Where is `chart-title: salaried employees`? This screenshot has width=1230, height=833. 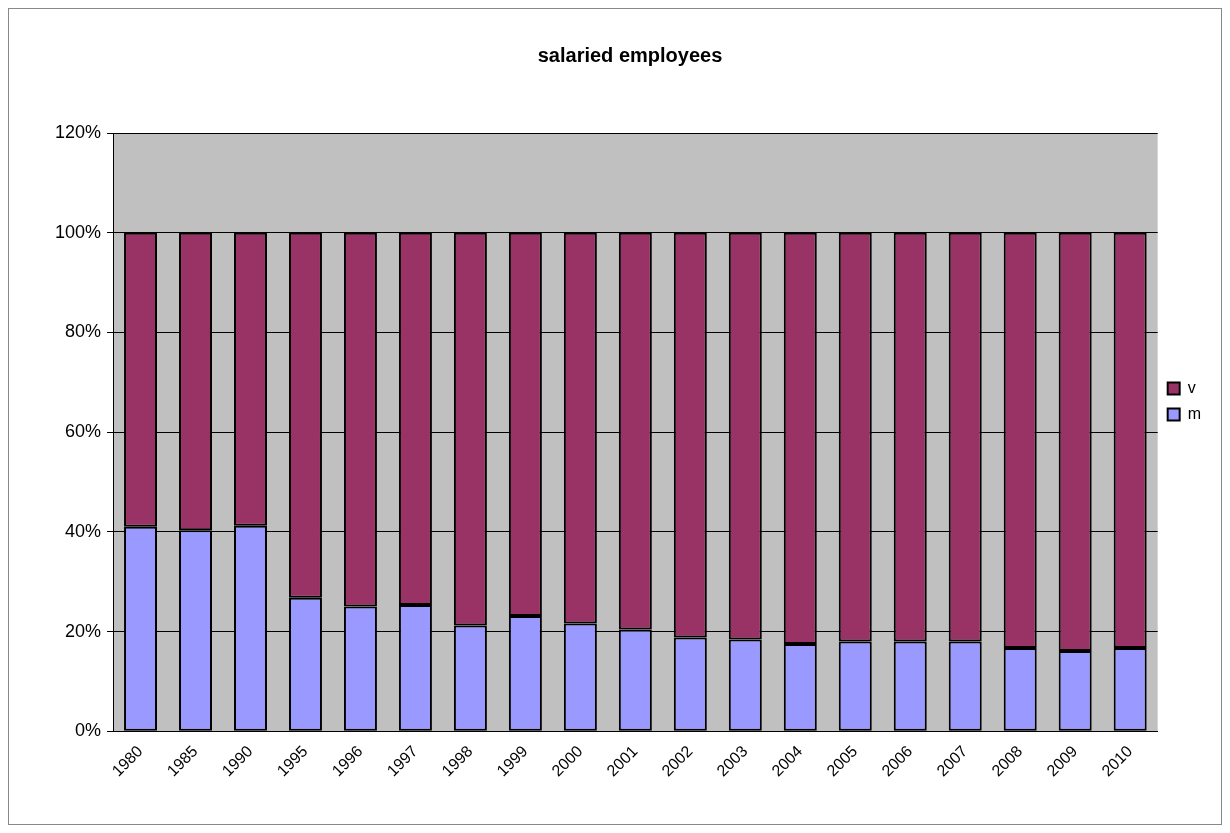
chart-title: salaried employees is located at coordinates (630, 54).